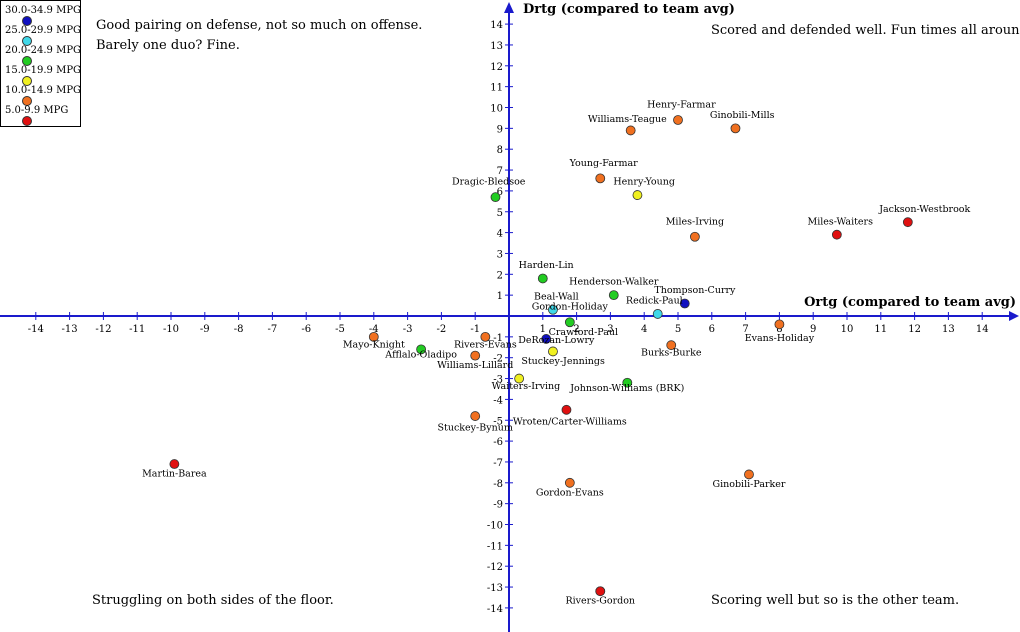 The image size is (1020, 632). What do you see at coordinates (835, 600) in the screenshot?
I see `quadrant-note-bottom-right: Scoring well but so is the other team.` at bounding box center [835, 600].